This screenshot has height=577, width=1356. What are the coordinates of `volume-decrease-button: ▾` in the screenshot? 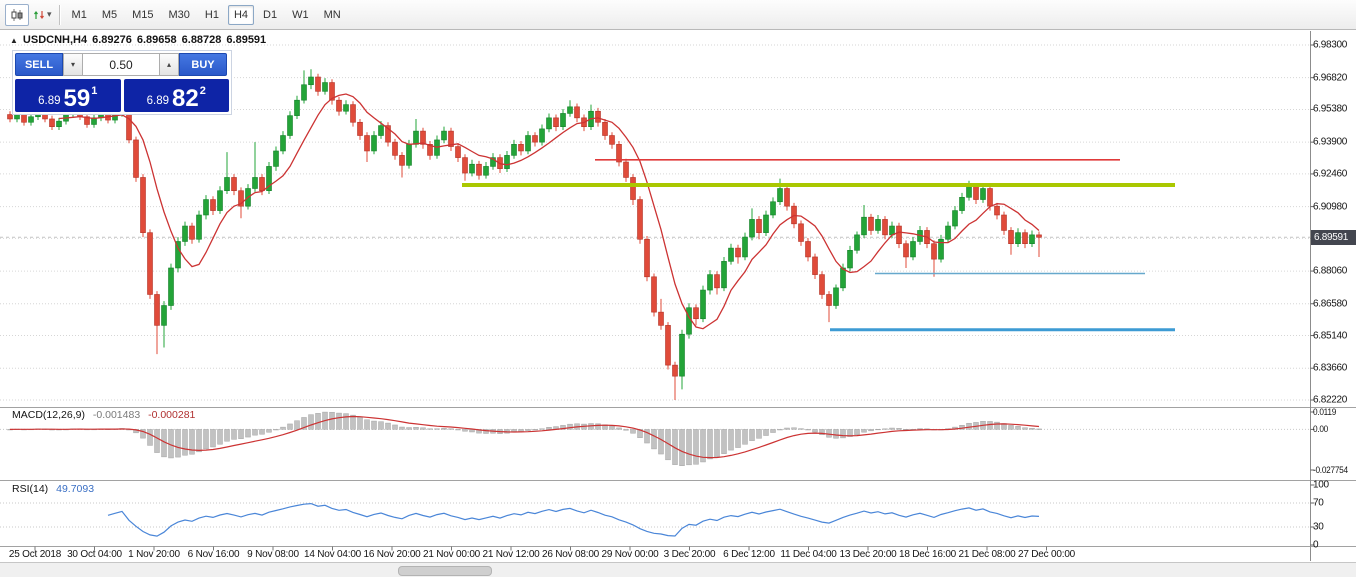 It's located at (73, 64).